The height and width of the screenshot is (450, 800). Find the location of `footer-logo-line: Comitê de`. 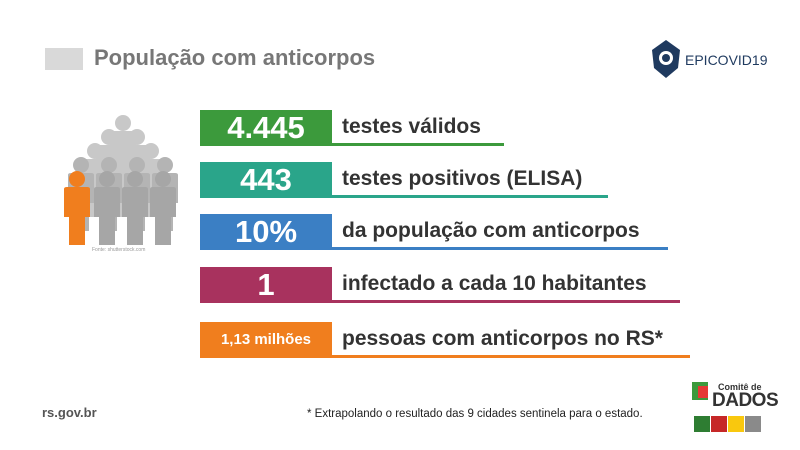

footer-logo-line: Comitê de is located at coordinates (740, 387).